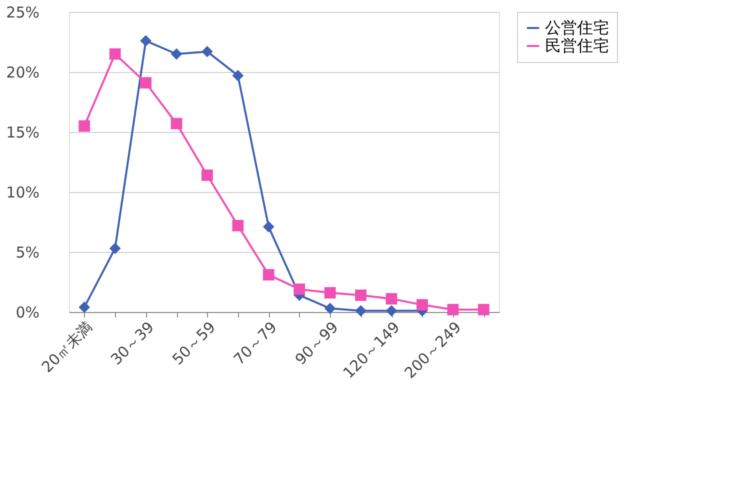 The width and height of the screenshot is (744, 485). Describe the element at coordinates (23, 133) in the screenshot. I see `y-tick-label: 15%` at that location.